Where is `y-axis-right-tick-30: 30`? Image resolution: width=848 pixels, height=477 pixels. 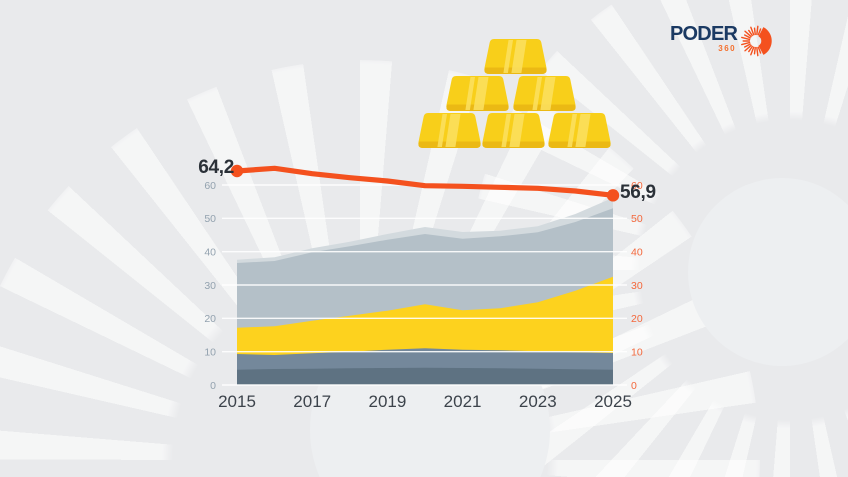
y-axis-right-tick-30: 30 is located at coordinates (637, 286).